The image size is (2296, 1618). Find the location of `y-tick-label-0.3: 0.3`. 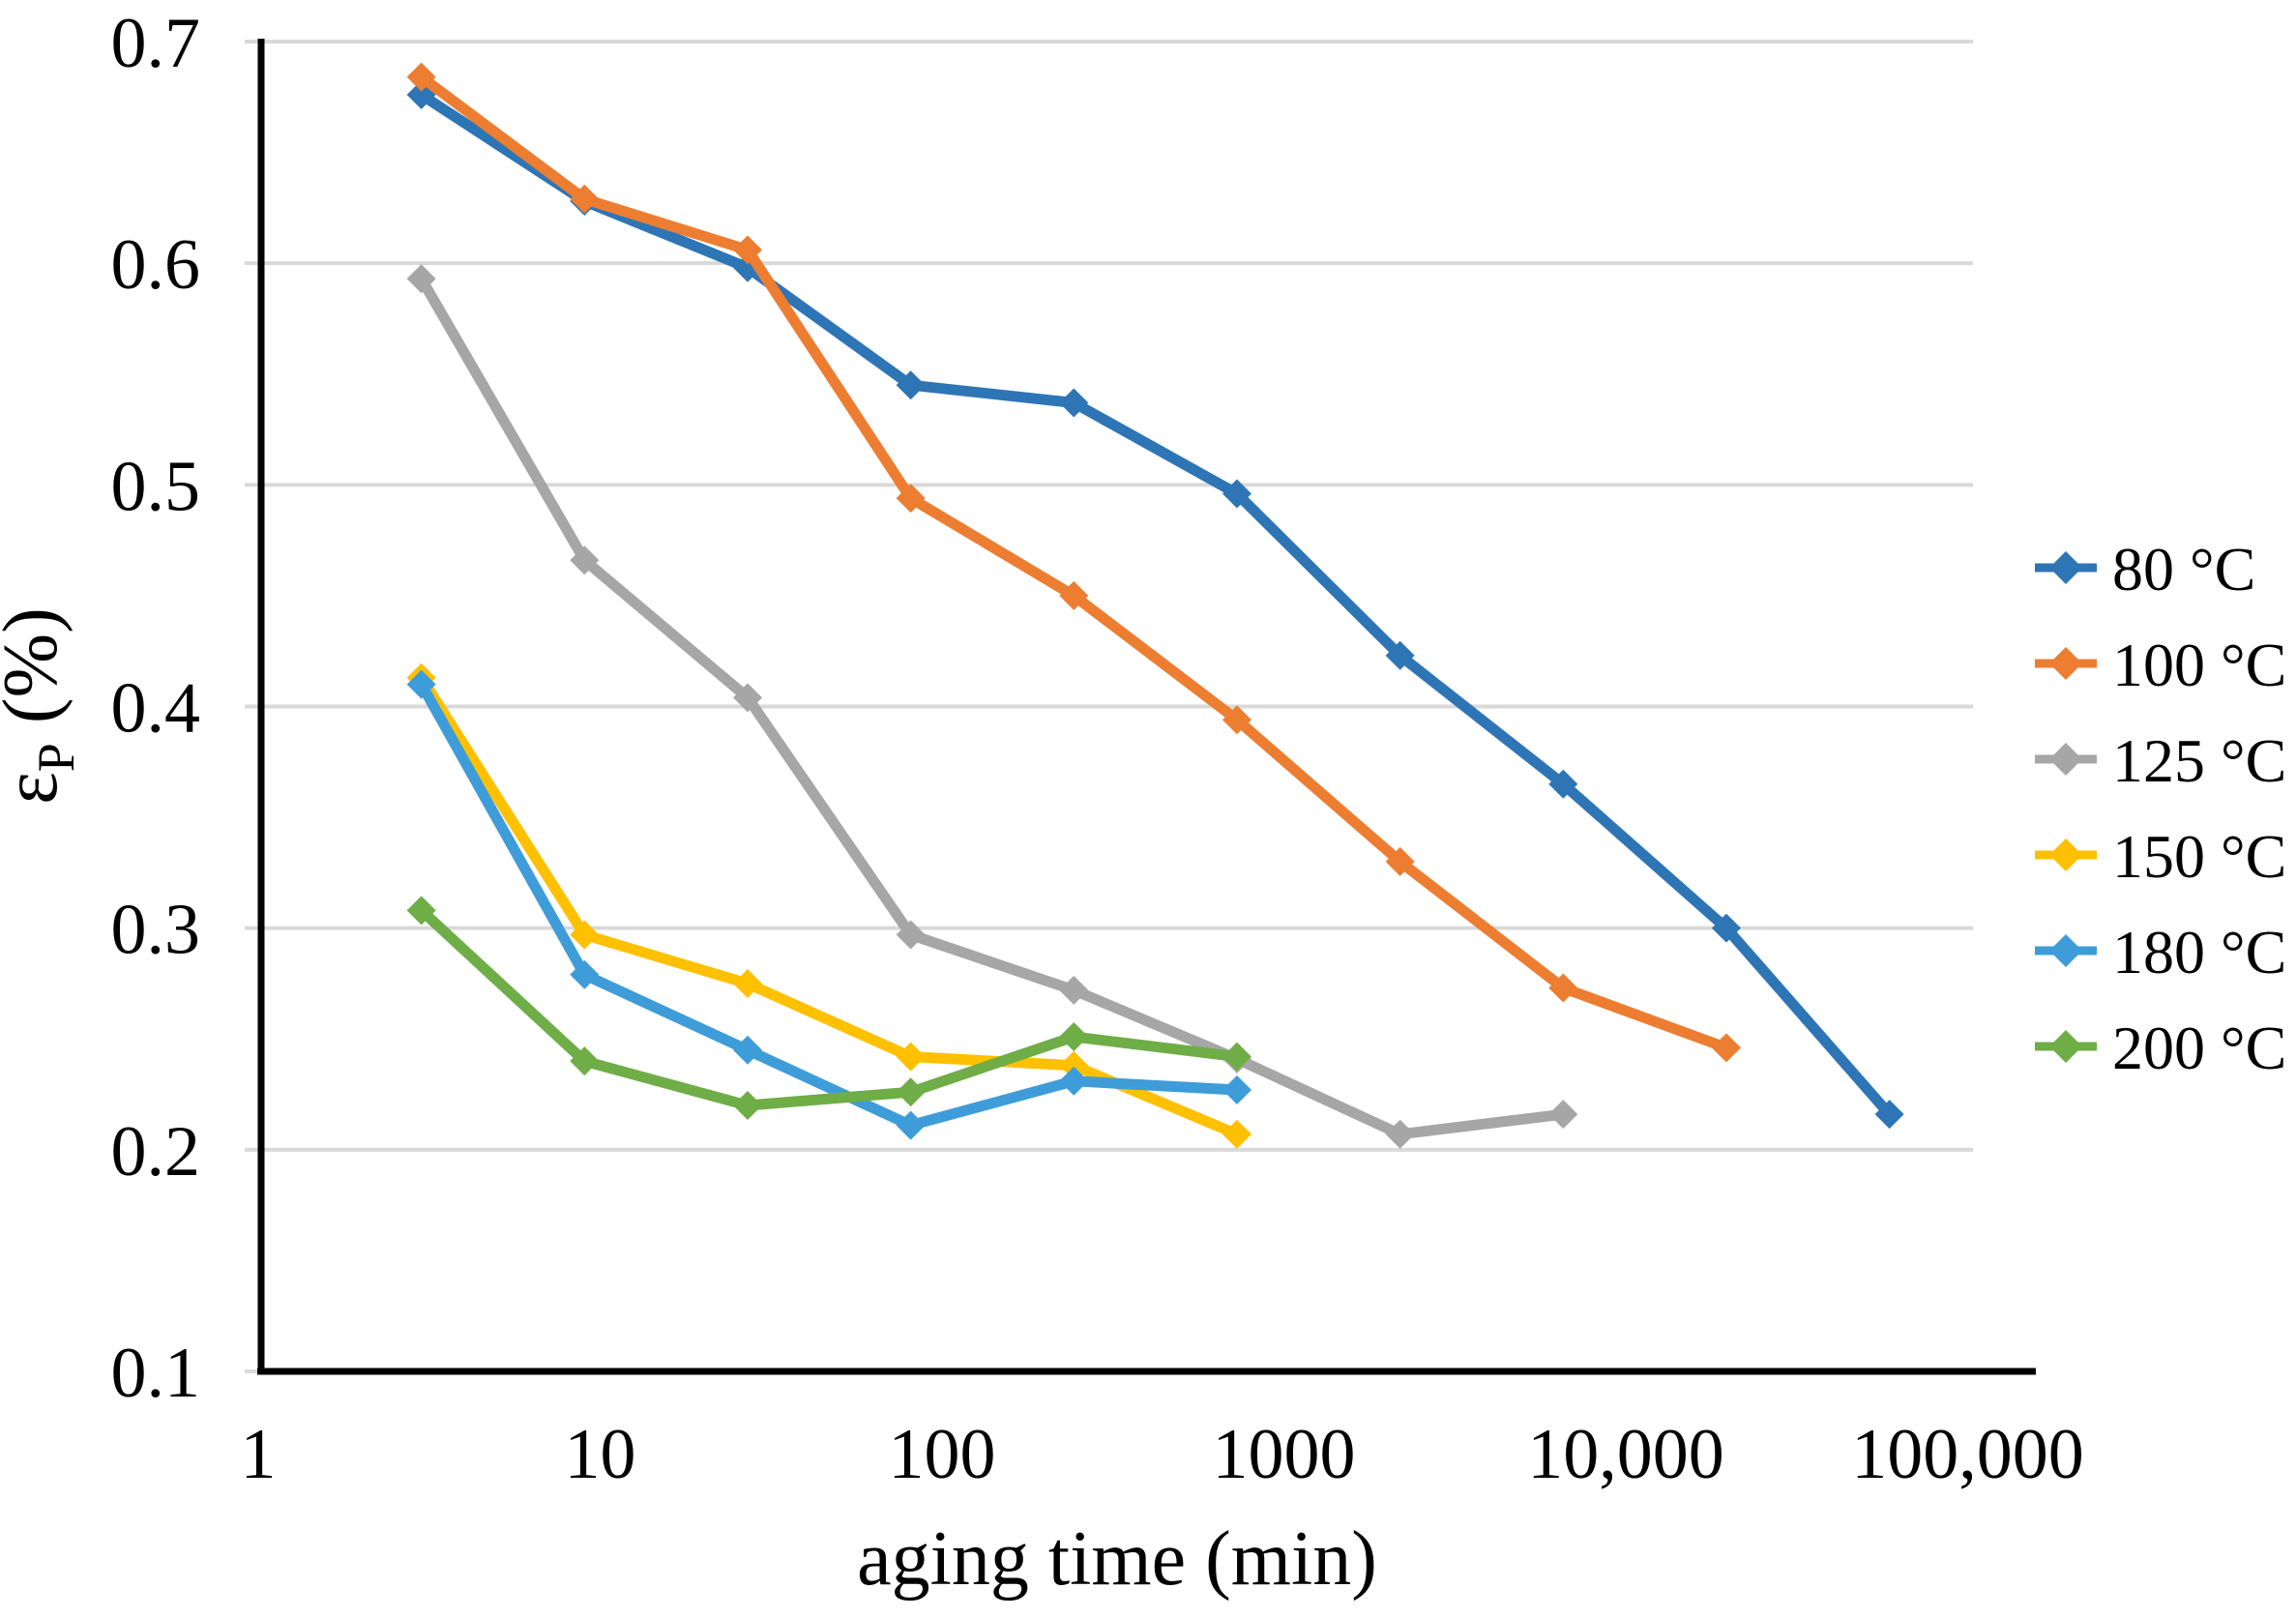

y-tick-label-0.3: 0.3 is located at coordinates (156, 931).